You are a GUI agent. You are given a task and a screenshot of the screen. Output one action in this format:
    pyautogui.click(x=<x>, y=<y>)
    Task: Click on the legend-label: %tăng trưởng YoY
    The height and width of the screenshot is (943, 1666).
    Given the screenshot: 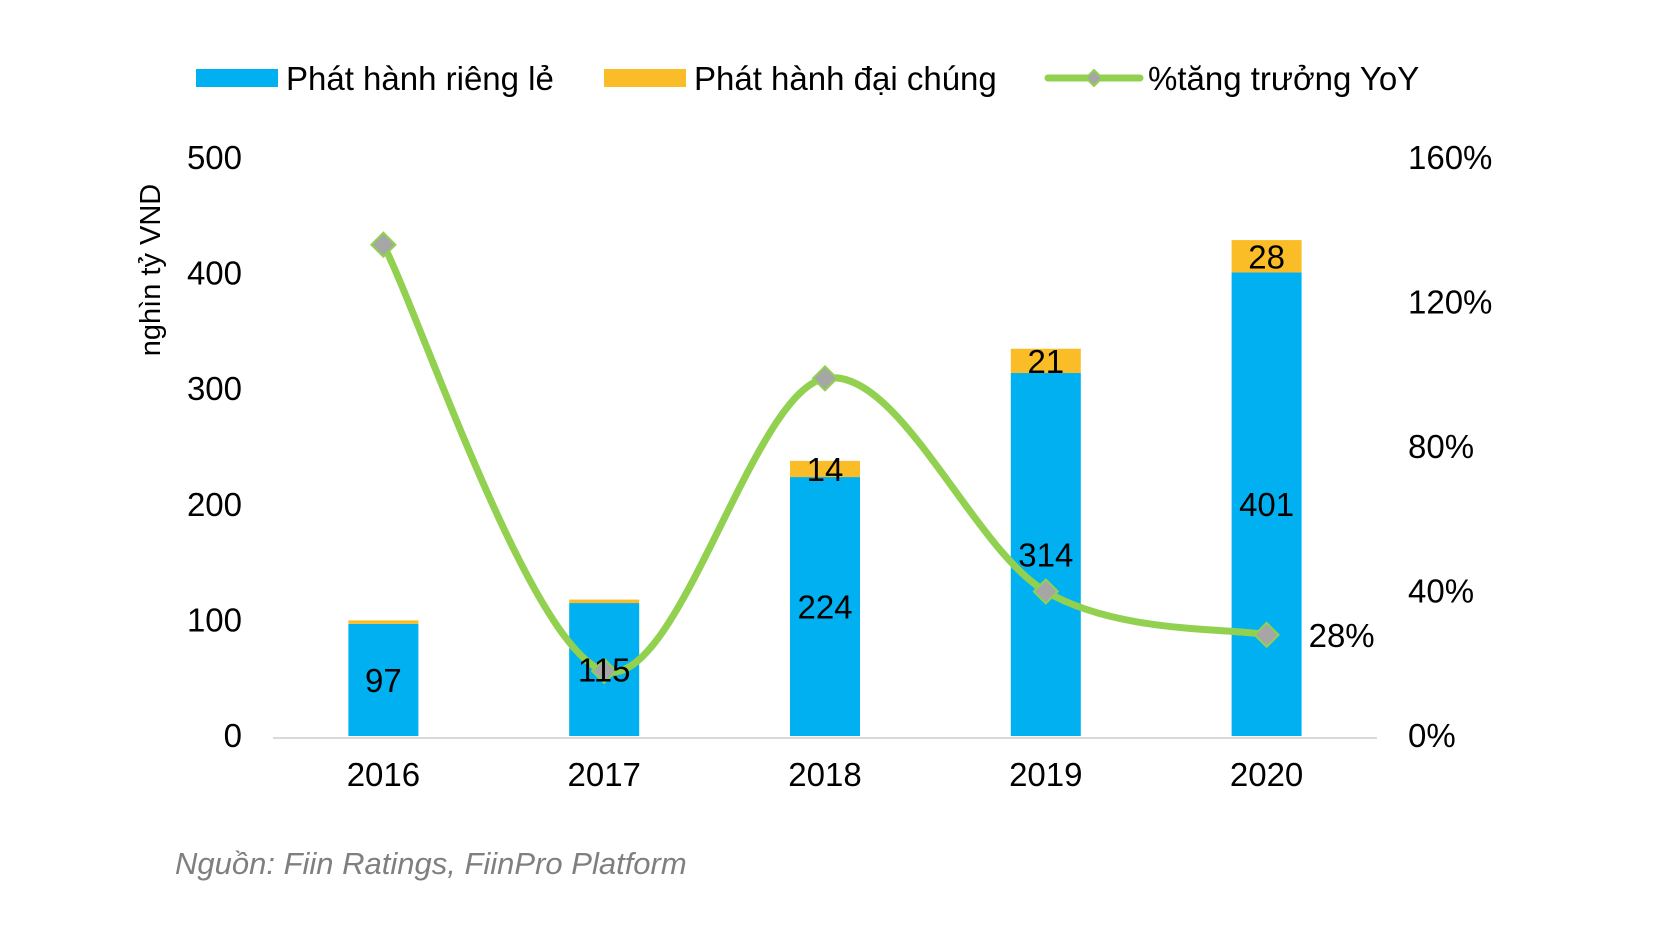 What is the action you would take?
    pyautogui.click(x=1283, y=78)
    